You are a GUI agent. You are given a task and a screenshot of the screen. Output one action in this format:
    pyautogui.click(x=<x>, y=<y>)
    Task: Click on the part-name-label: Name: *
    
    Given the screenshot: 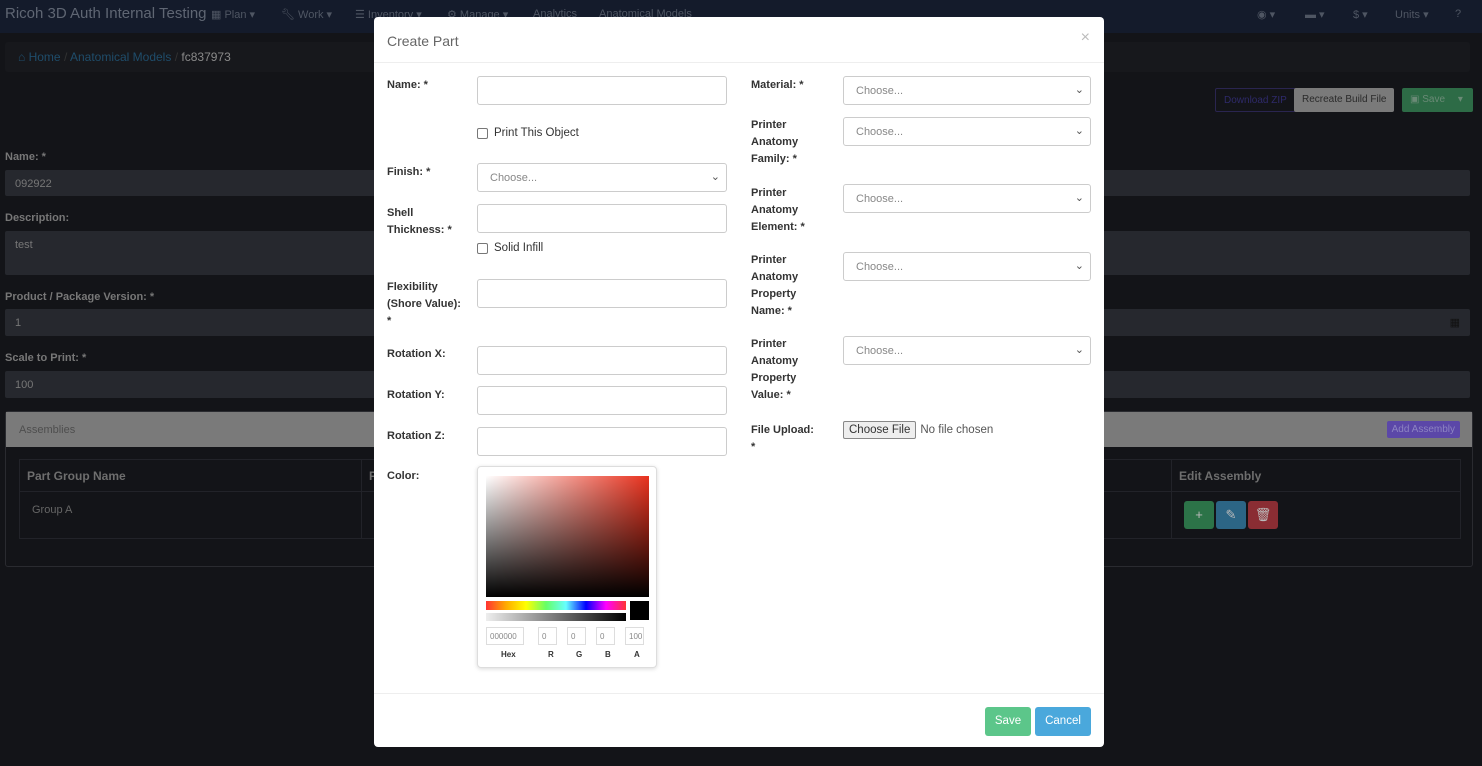 What is the action you would take?
    pyautogui.click(x=407, y=85)
    